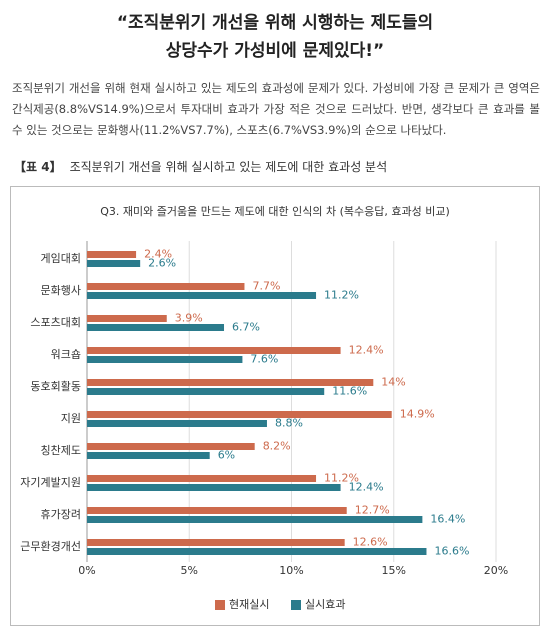 The height and width of the screenshot is (635, 550). I want to click on value-label: 7.7%, so click(266, 286).